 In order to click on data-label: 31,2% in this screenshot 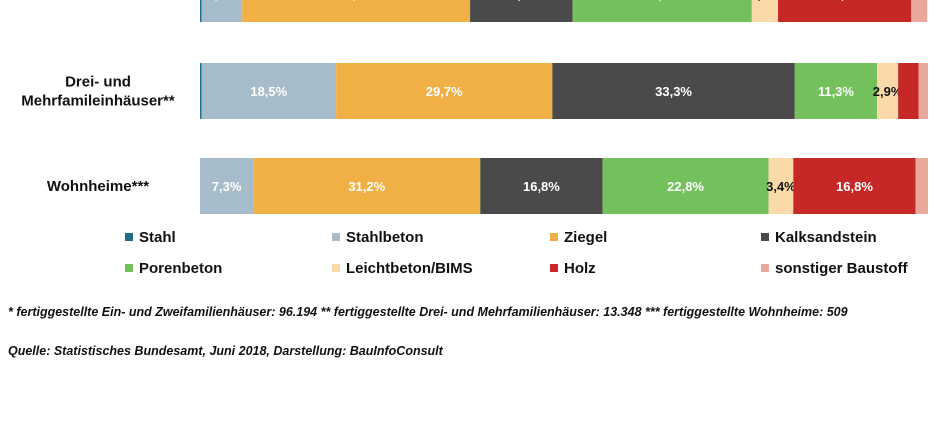, I will do `click(366, 186)`.